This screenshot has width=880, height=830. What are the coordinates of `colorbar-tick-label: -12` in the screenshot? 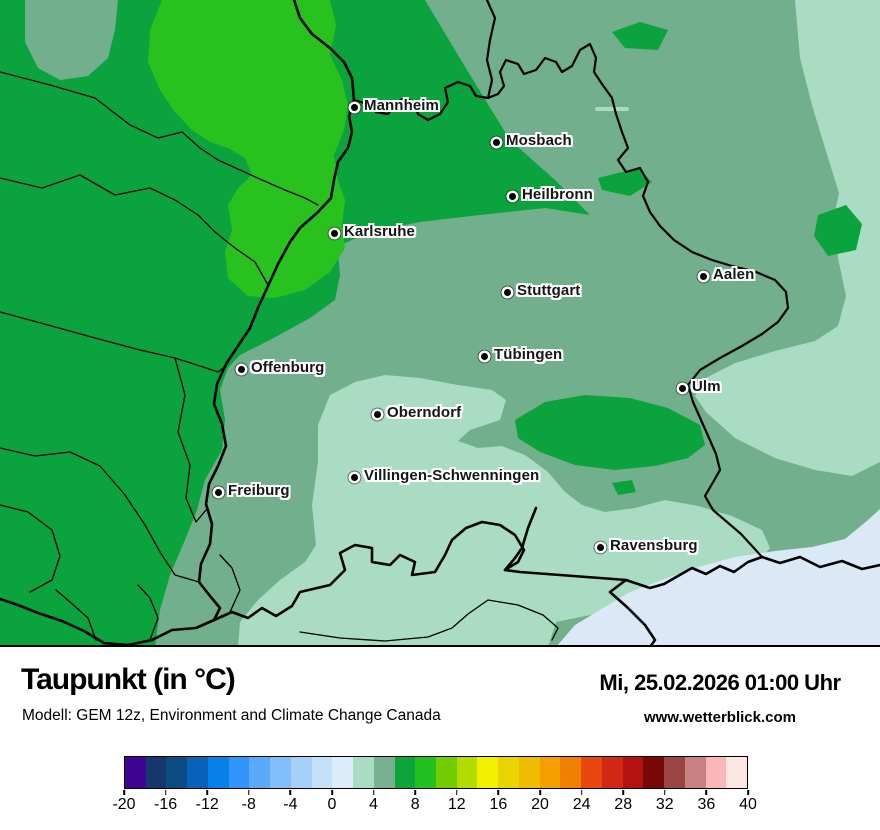 It's located at (207, 804).